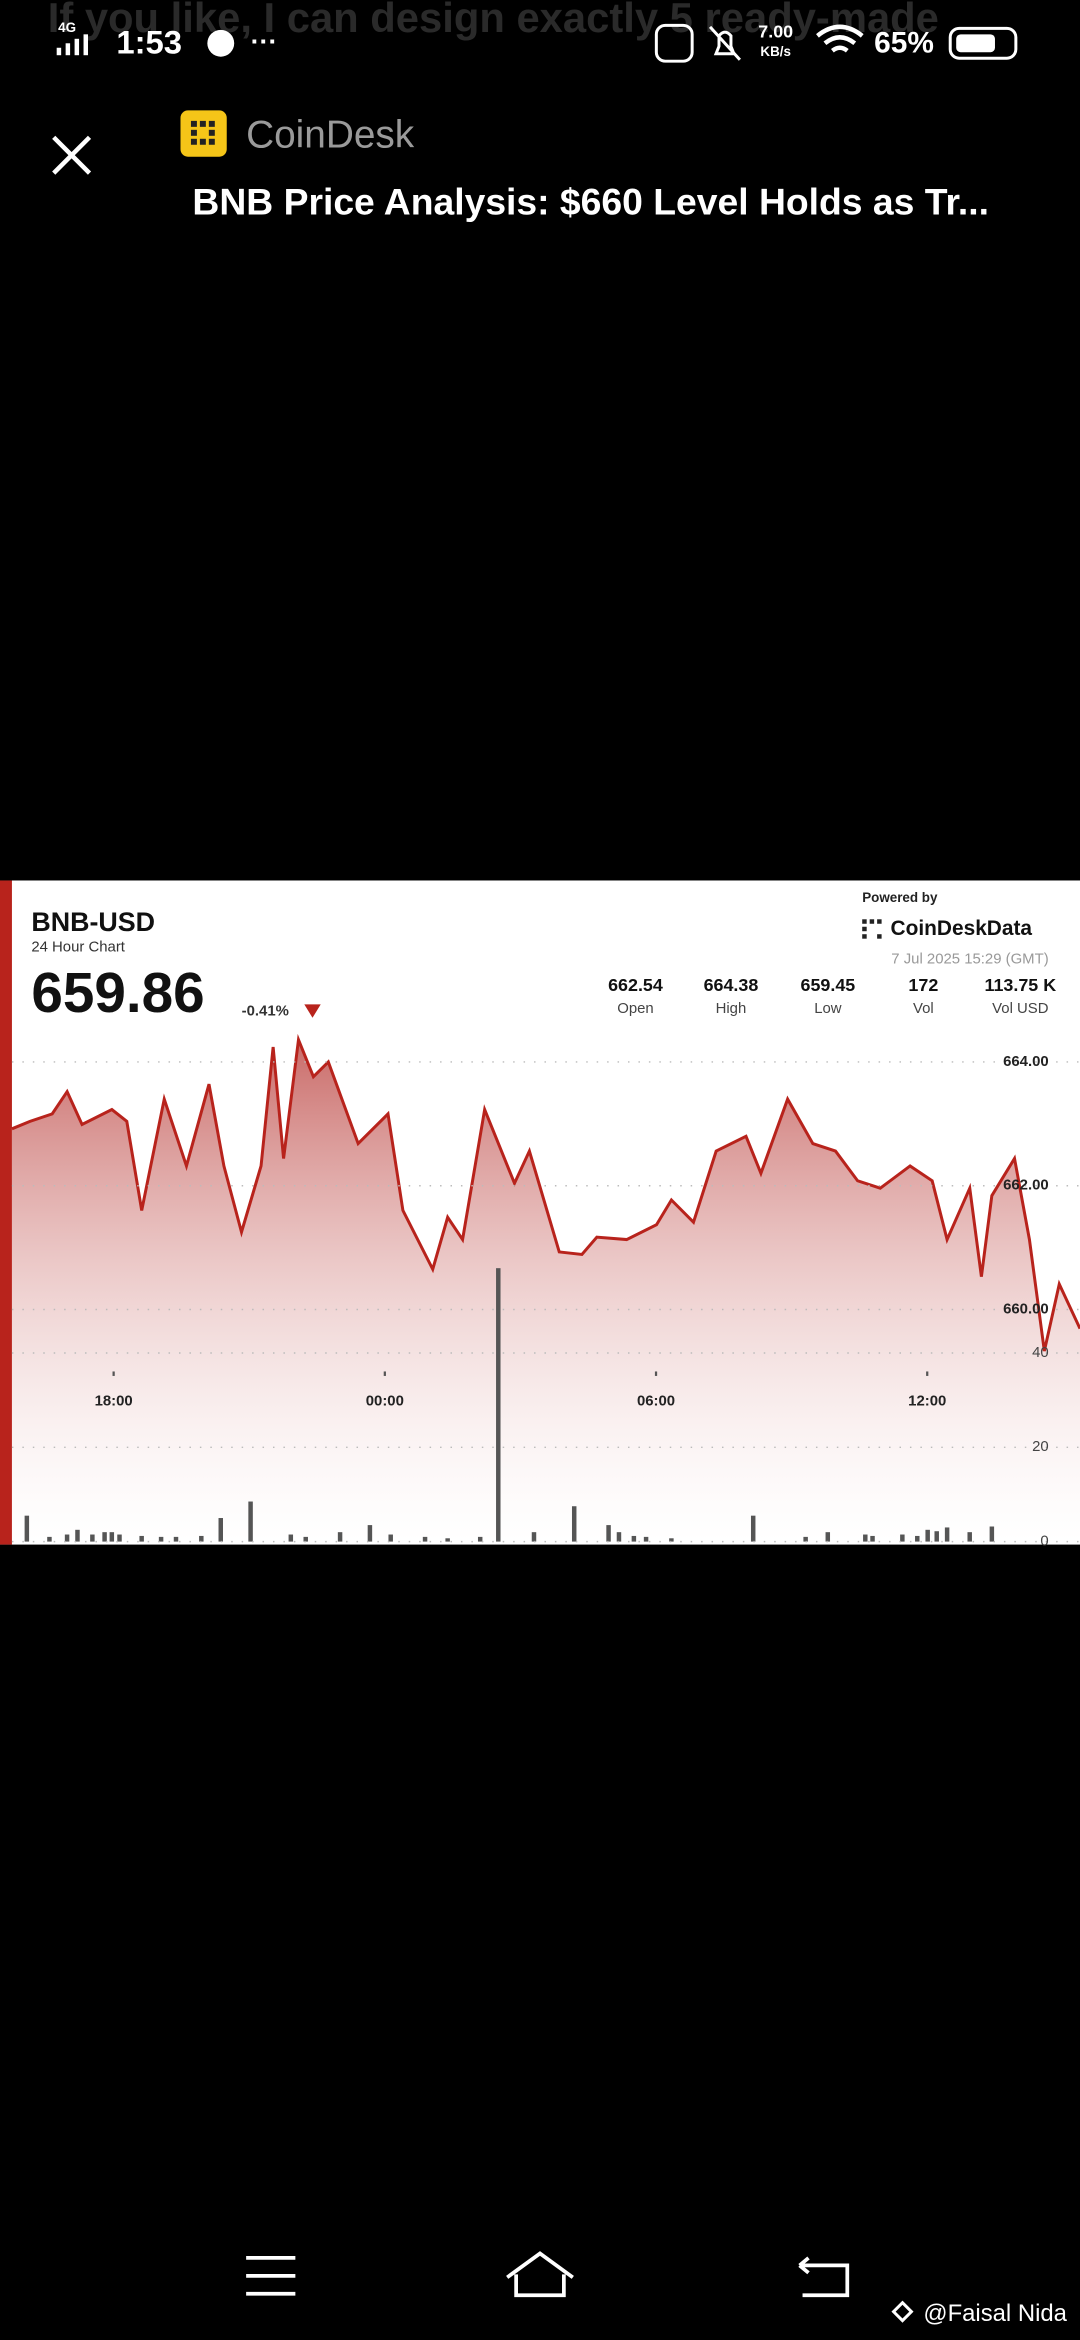  What do you see at coordinates (840, 38) in the screenshot?
I see `wifi-icon` at bounding box center [840, 38].